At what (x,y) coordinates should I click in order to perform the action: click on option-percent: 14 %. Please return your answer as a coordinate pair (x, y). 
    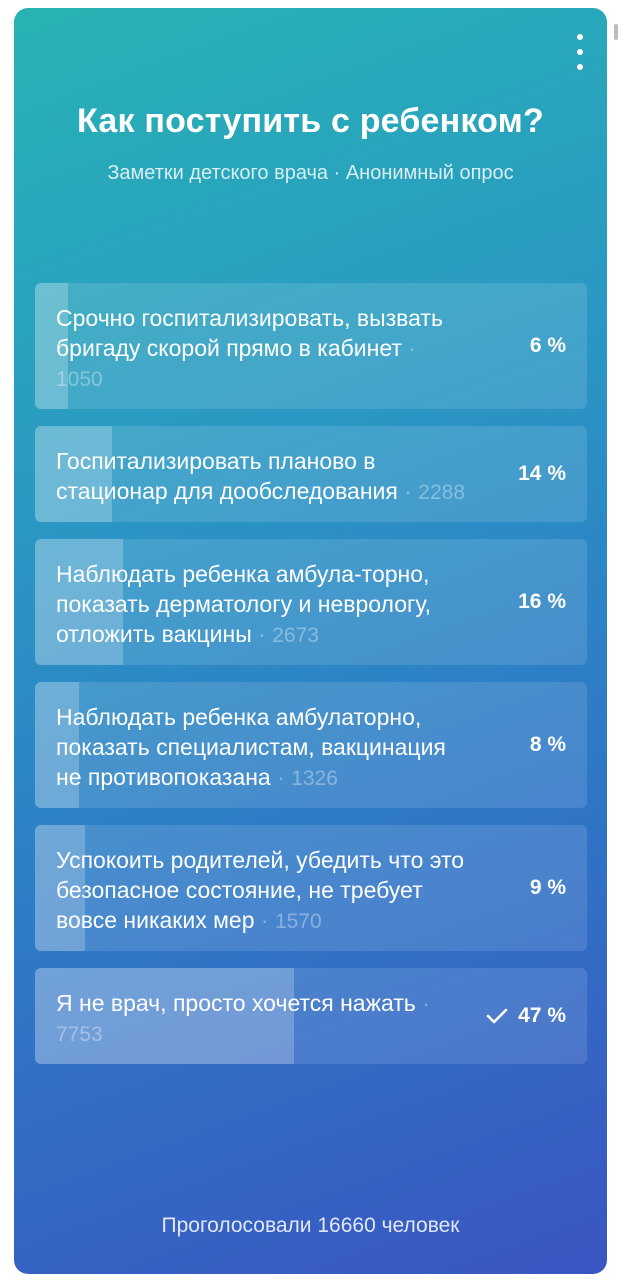
    Looking at the image, I should click on (542, 474).